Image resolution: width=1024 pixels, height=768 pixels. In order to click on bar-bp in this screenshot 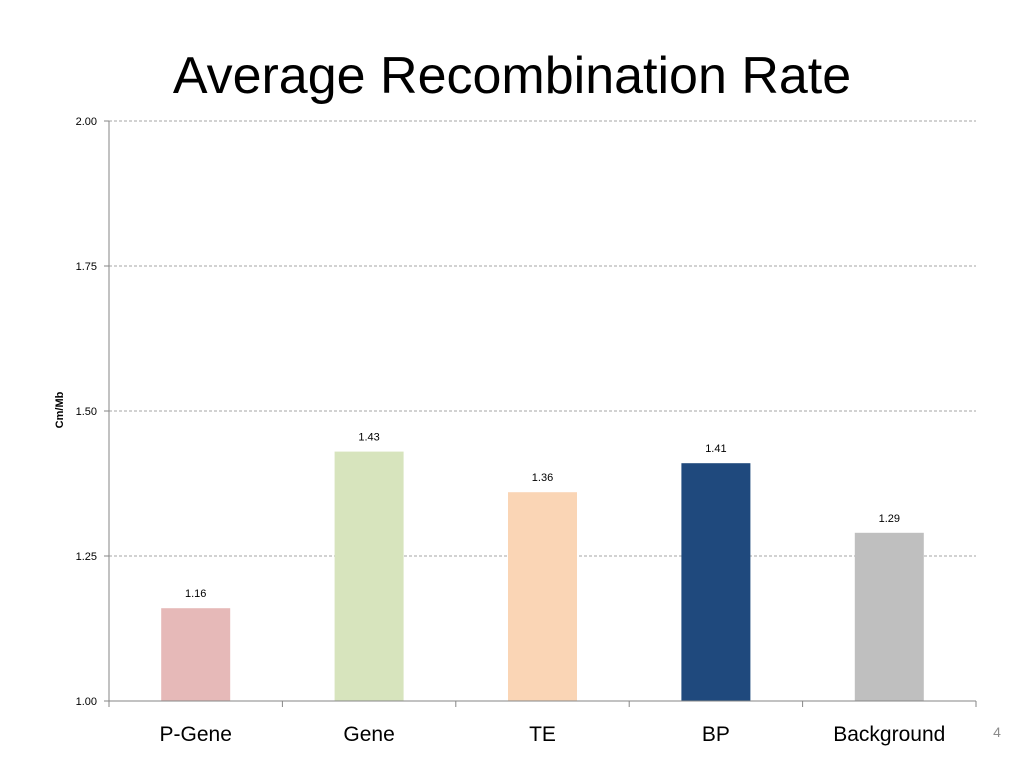, I will do `click(716, 582)`.